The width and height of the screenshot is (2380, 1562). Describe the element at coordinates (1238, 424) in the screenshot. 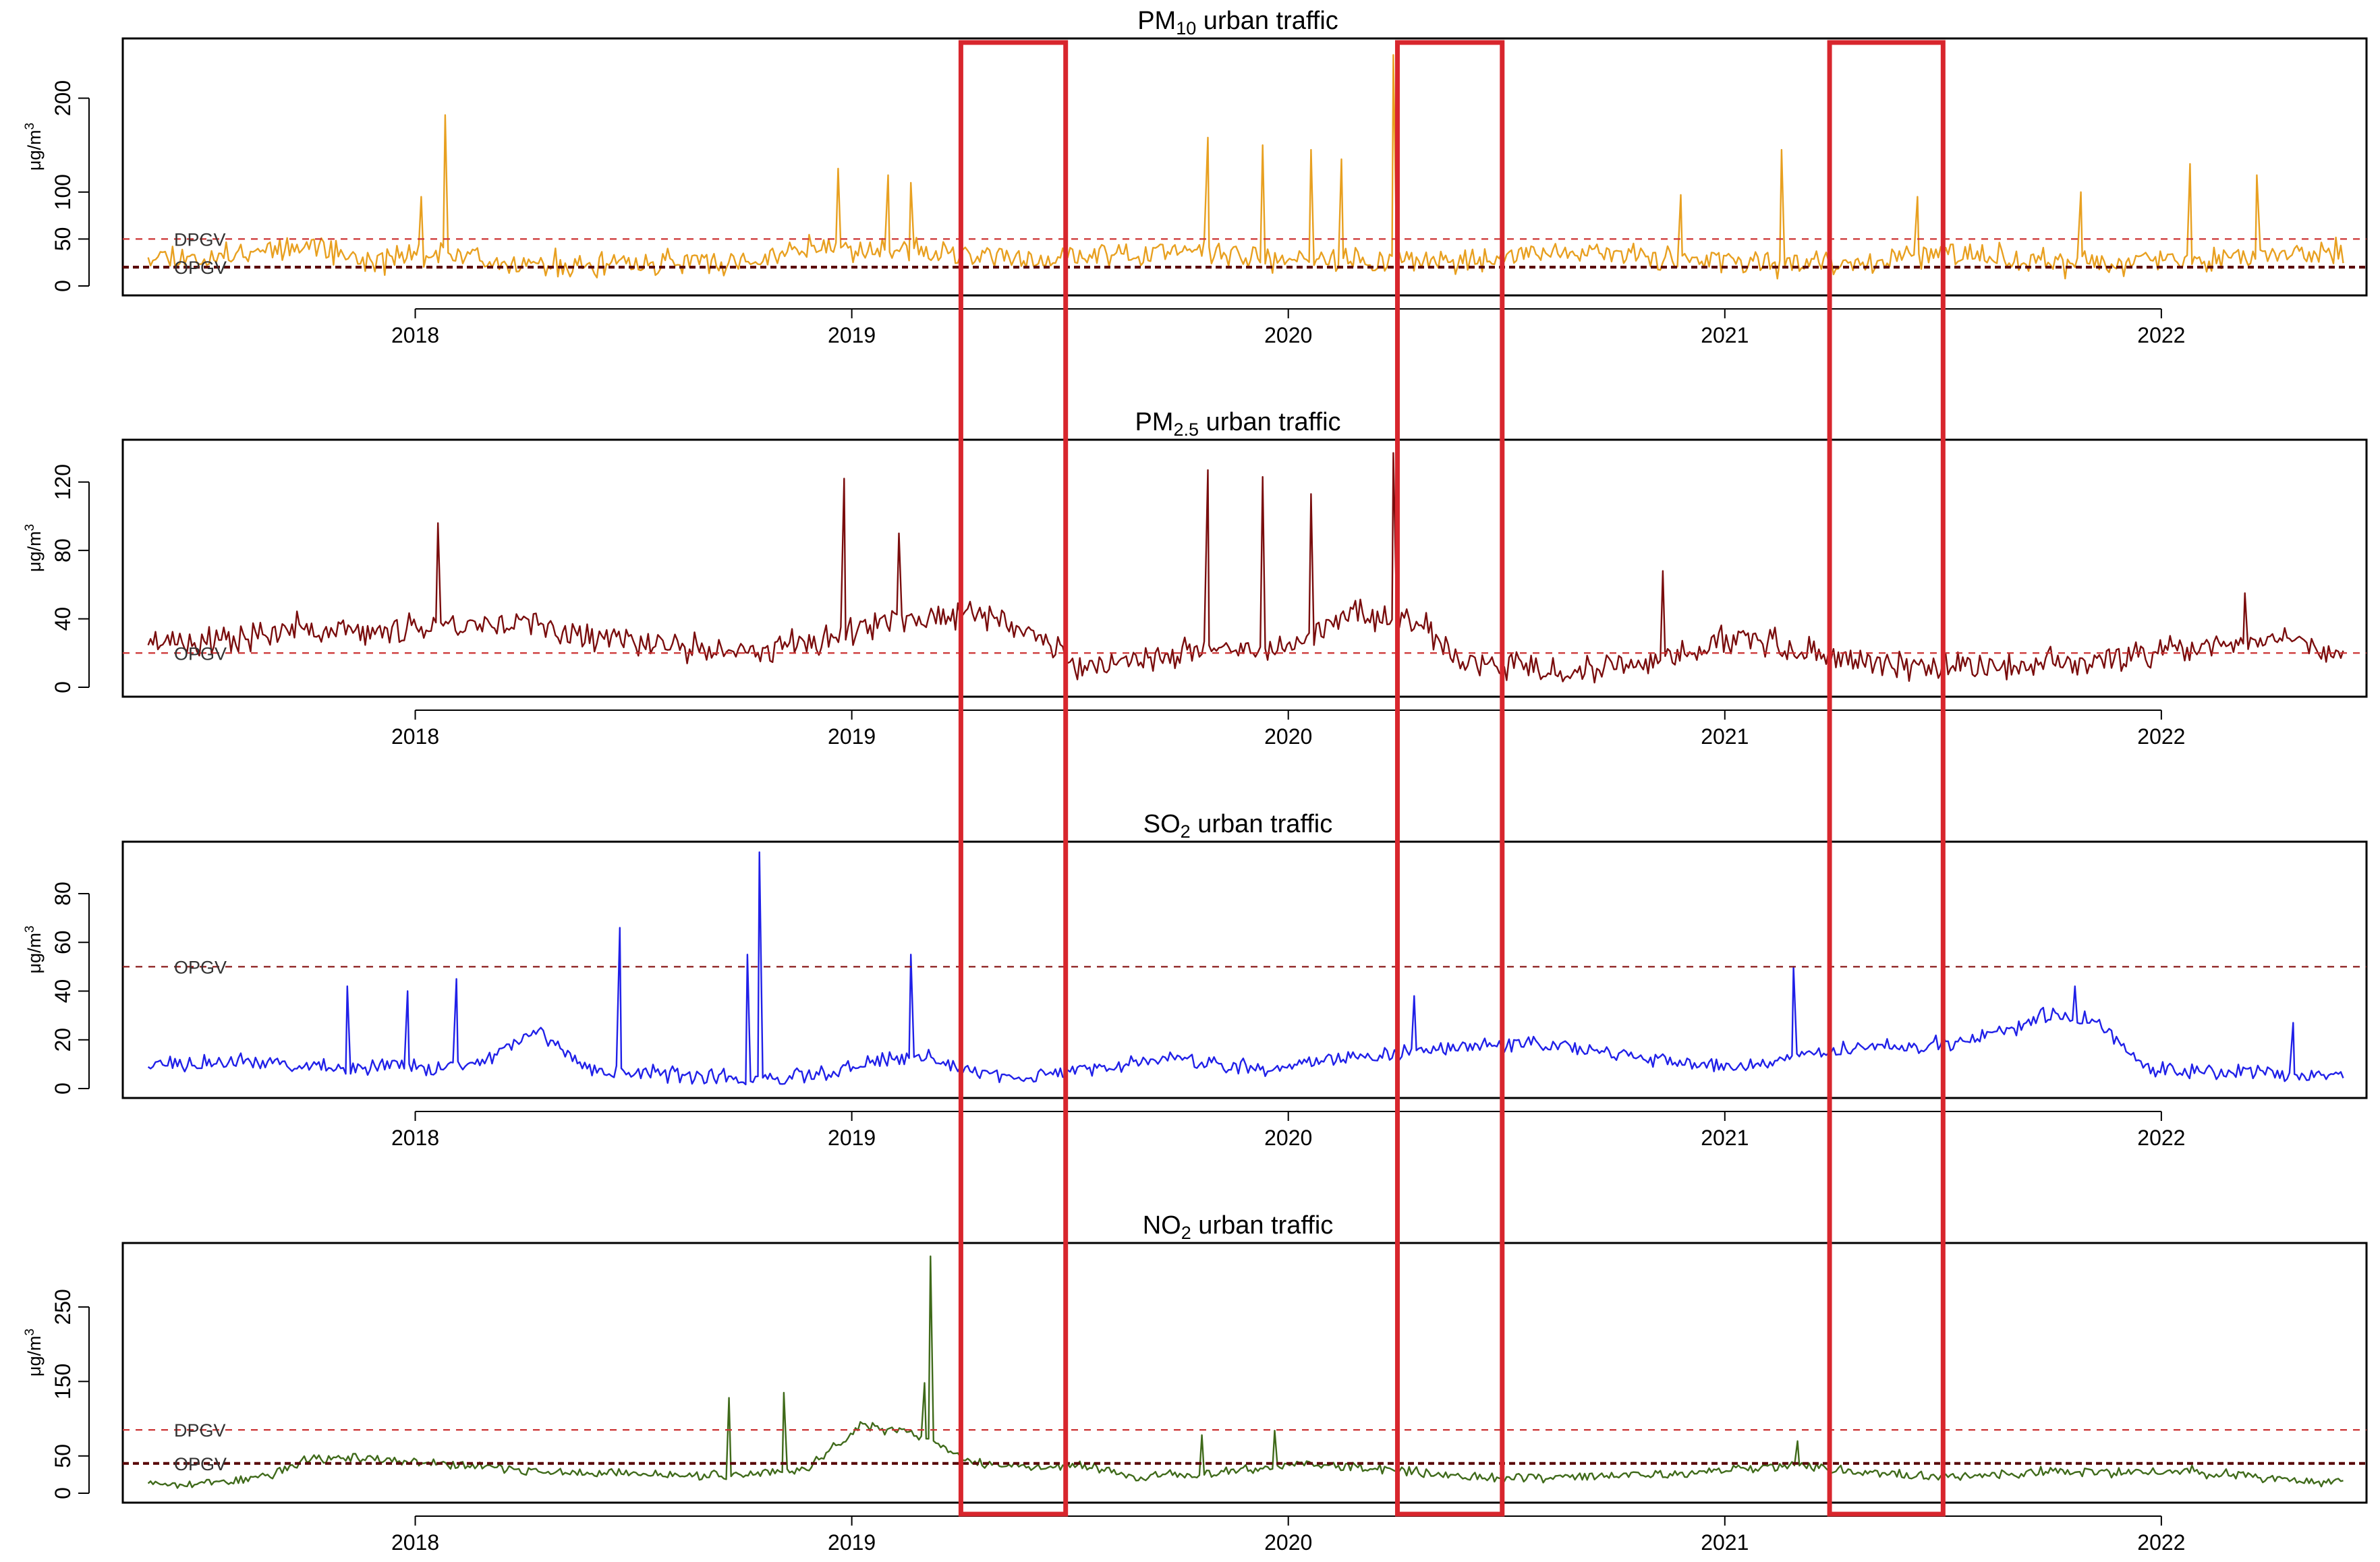

I see `chart-title: PM2.5 urban traffic` at that location.